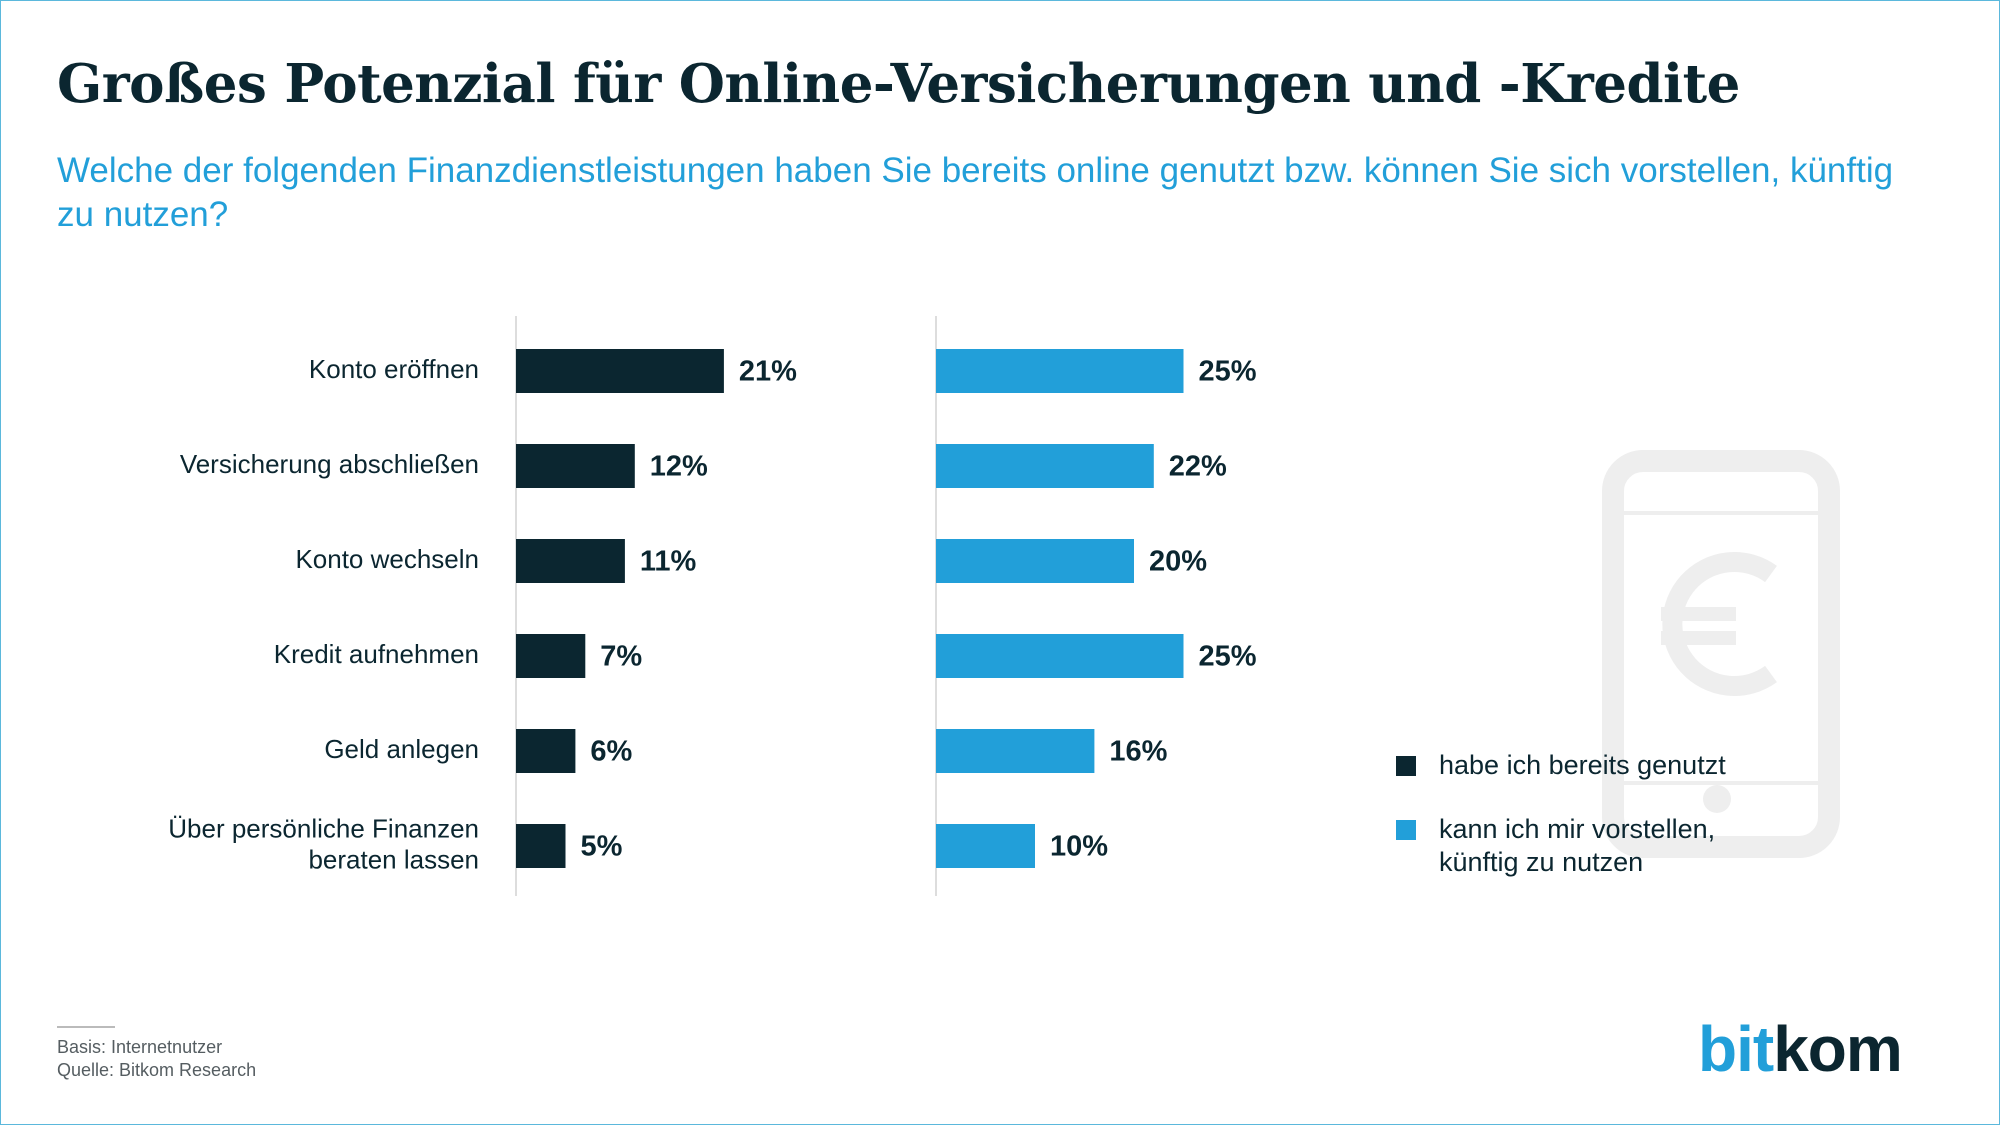 This screenshot has height=1125, width=2000. Describe the element at coordinates (157, 1070) in the screenshot. I see `footnote-source: Quelle: Bitkom Research` at that location.